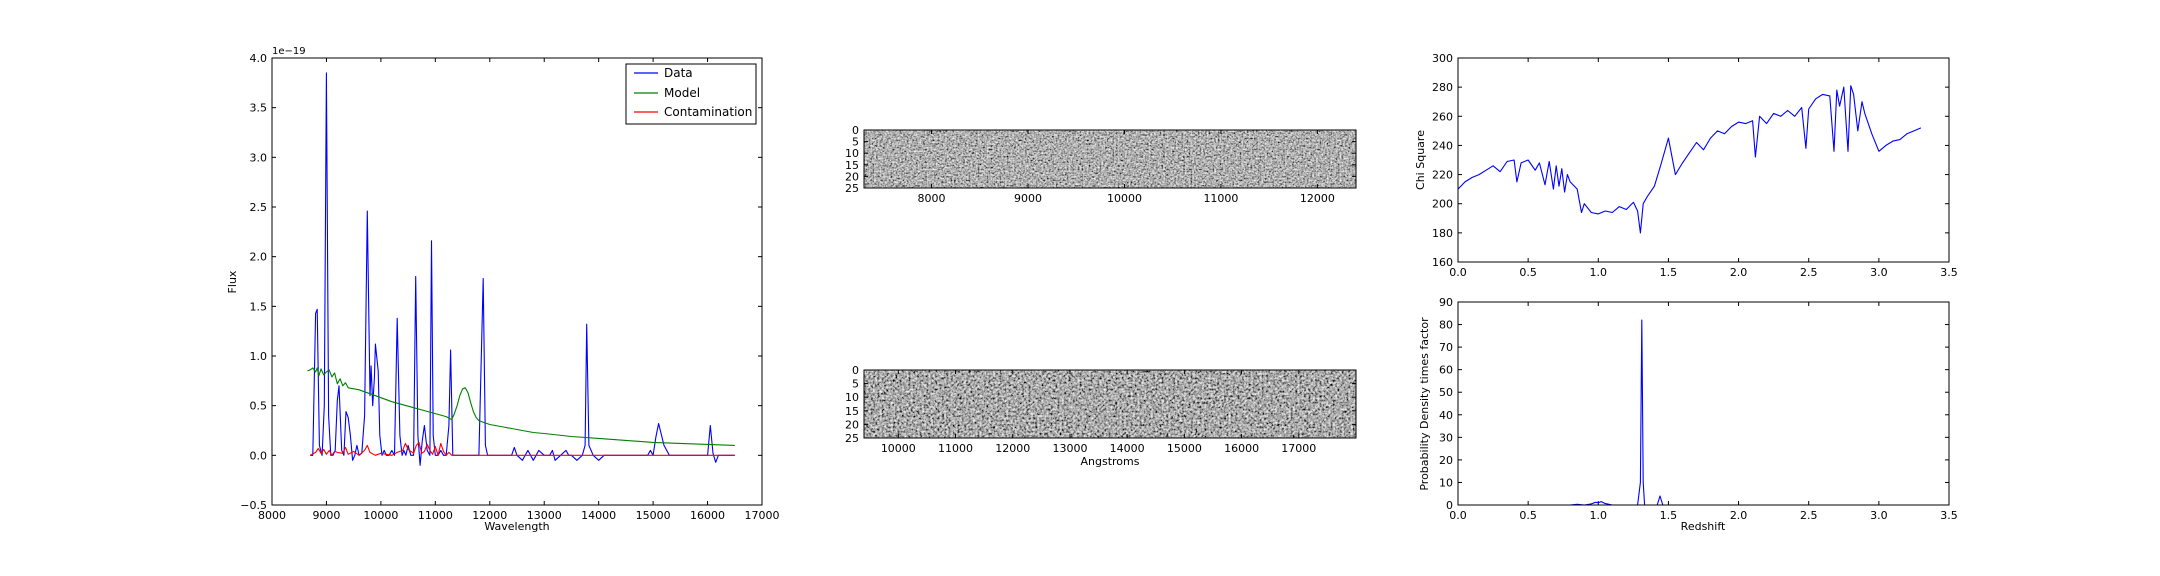 This screenshot has width=2160, height=576. I want to click on spectrum-offset-text: 1e−19, so click(289, 51).